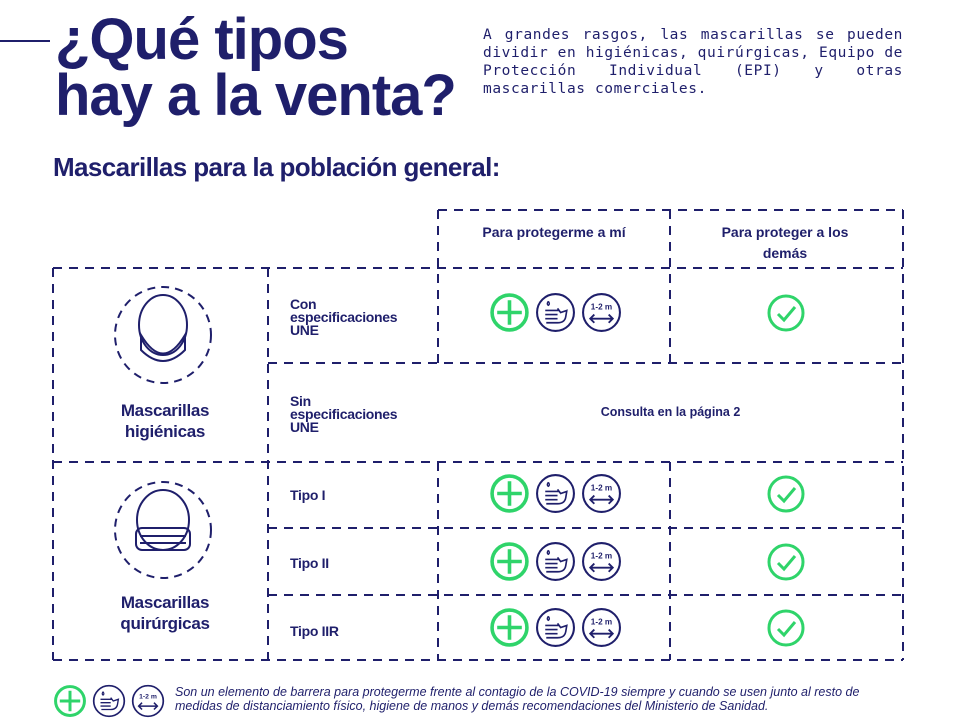 This screenshot has height=725, width=961. I want to click on note-see-page-2: Consulta en la página 2, so click(670, 412).